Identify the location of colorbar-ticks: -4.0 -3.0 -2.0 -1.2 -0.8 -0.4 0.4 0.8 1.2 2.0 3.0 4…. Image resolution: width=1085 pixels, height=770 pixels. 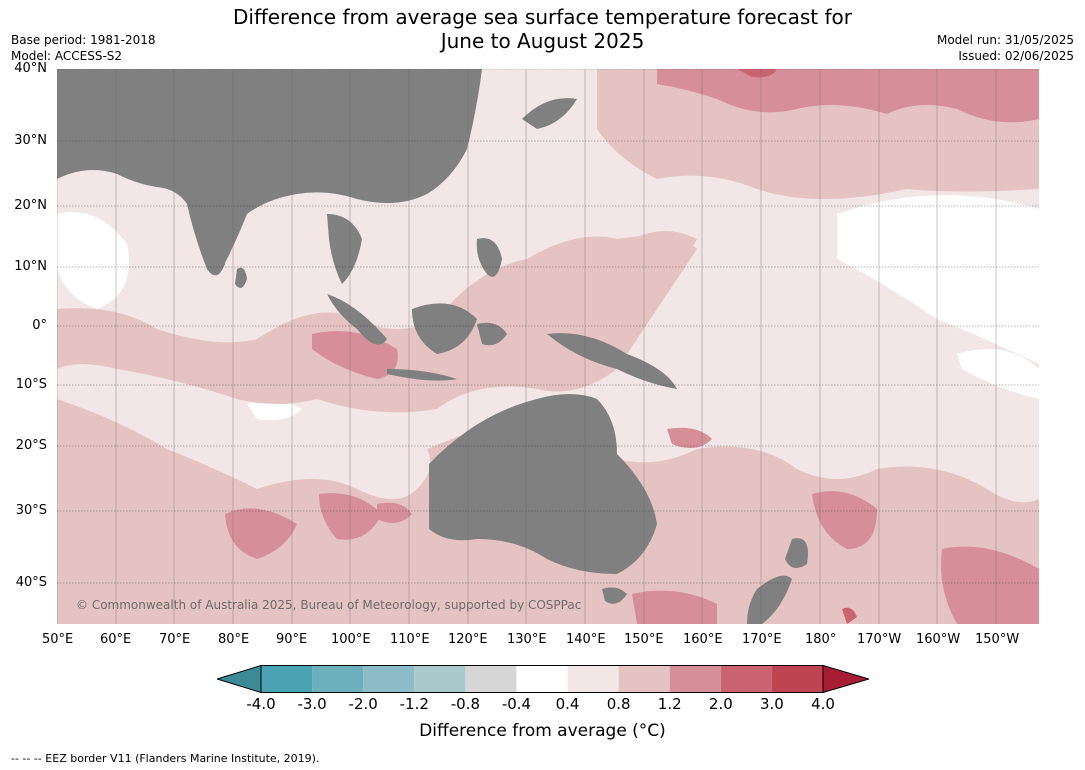
(542, 705).